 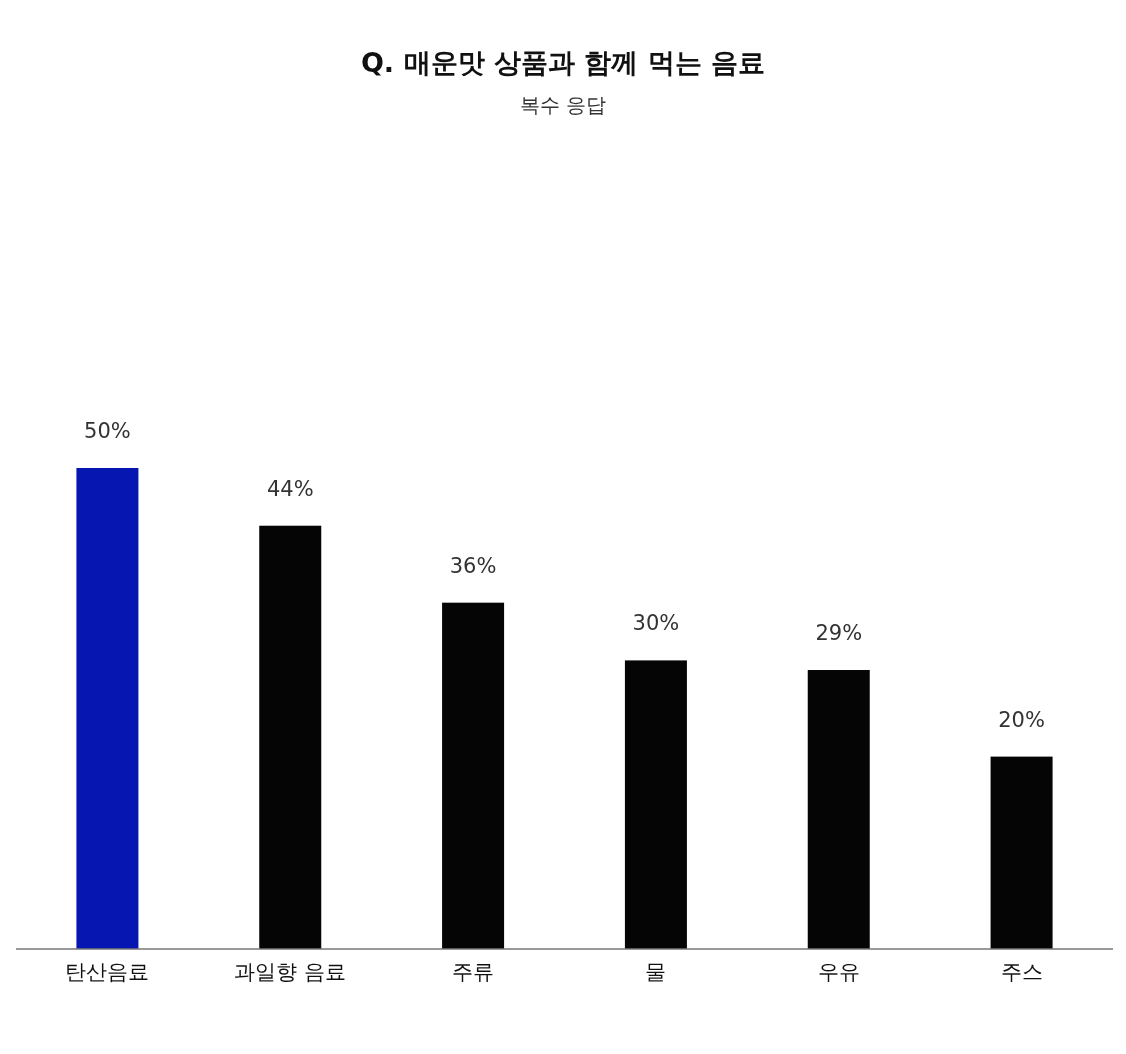 What do you see at coordinates (473, 565) in the screenshot?
I see `data-label: 36%` at bounding box center [473, 565].